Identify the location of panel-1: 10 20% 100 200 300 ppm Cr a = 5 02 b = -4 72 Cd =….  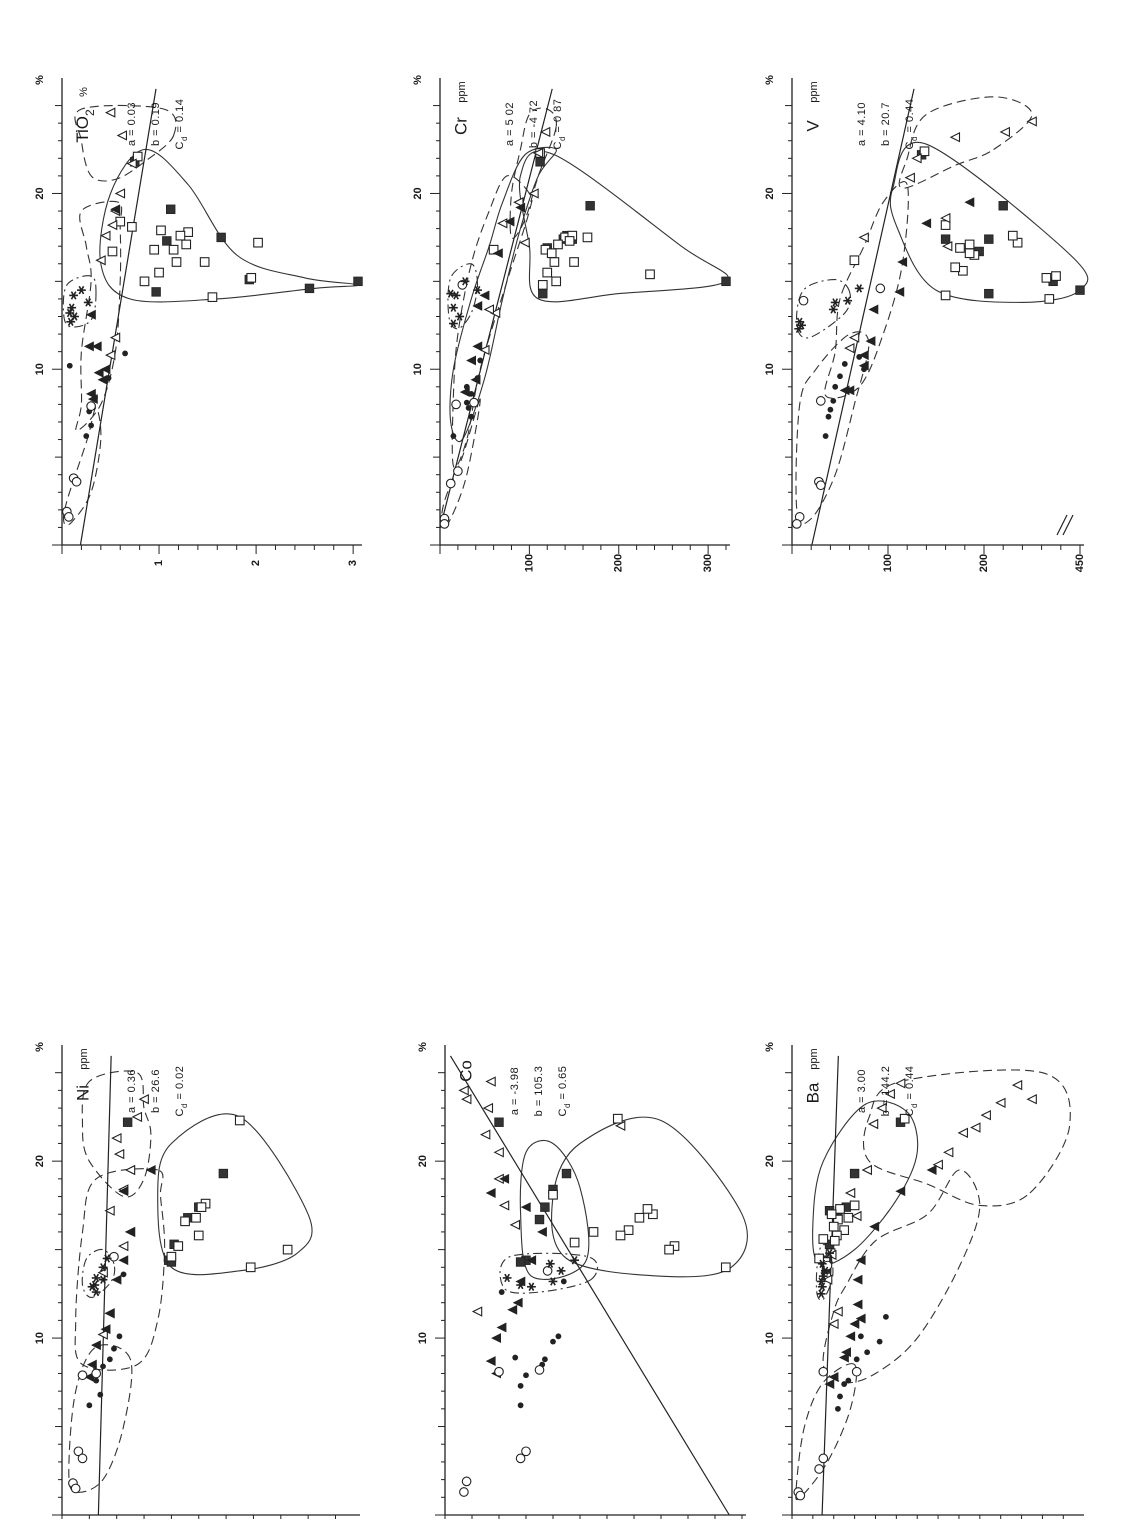
(571, 323).